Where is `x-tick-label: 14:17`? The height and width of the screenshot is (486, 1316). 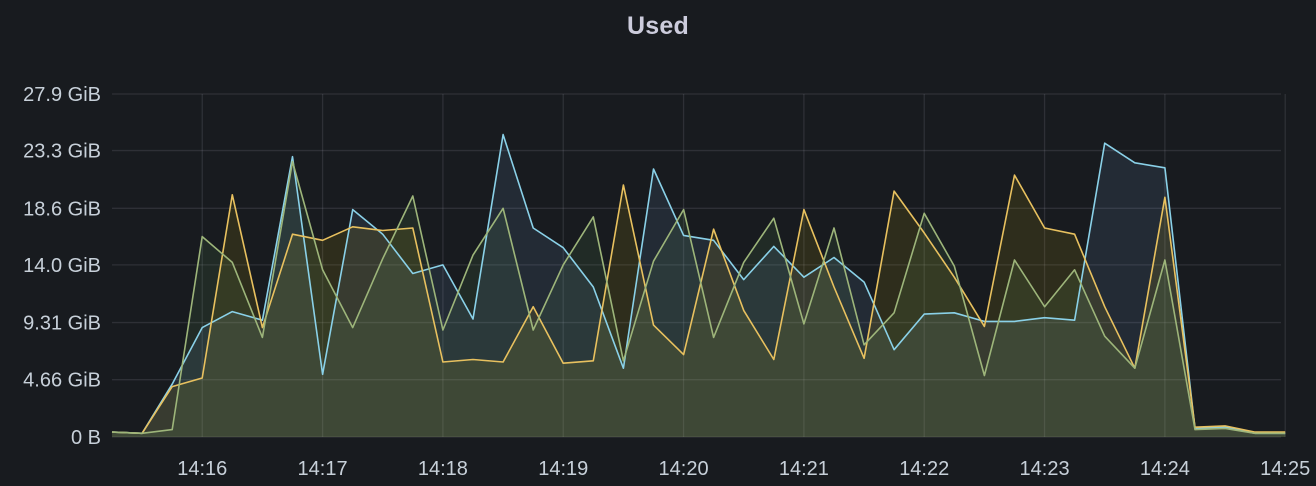
x-tick-label: 14:17 is located at coordinates (323, 469).